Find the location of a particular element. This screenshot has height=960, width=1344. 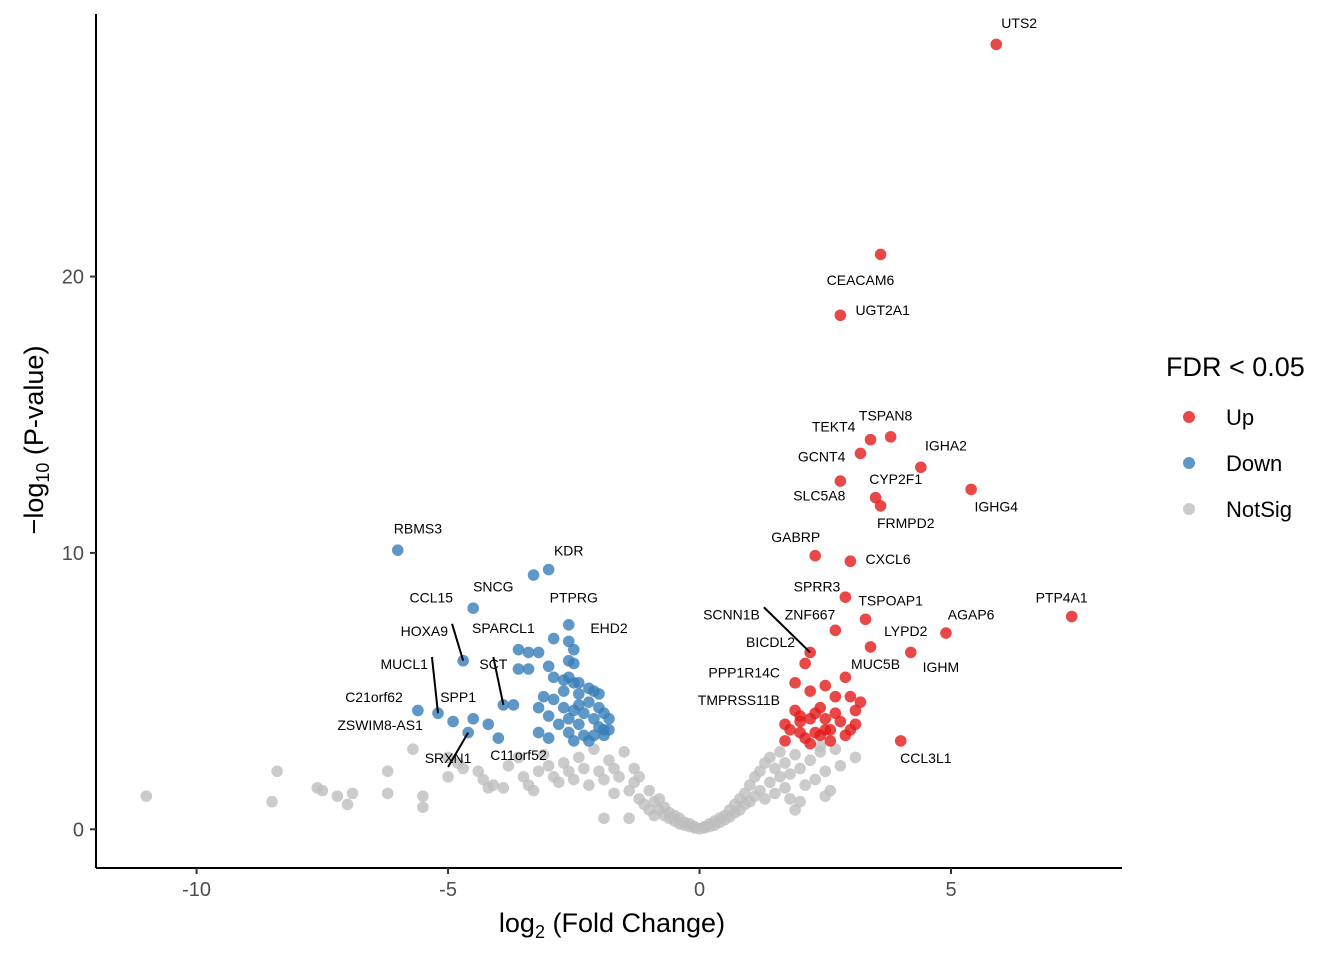

gene-label: BICDL2 is located at coordinates (770, 642).